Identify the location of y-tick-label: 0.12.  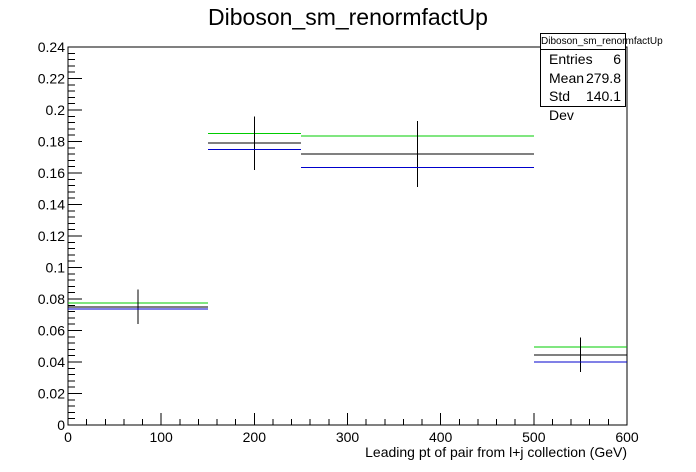
(51, 236).